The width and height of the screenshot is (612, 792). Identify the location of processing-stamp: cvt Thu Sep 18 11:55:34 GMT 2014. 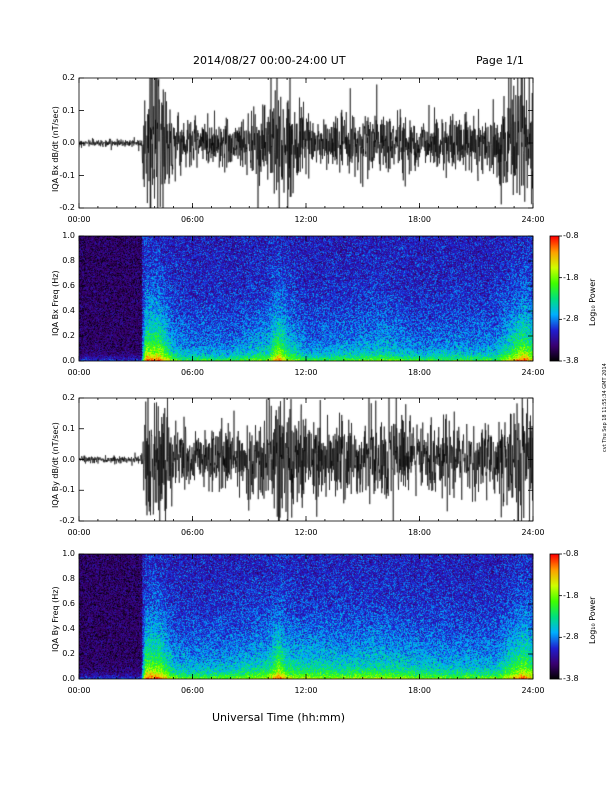
(605, 407).